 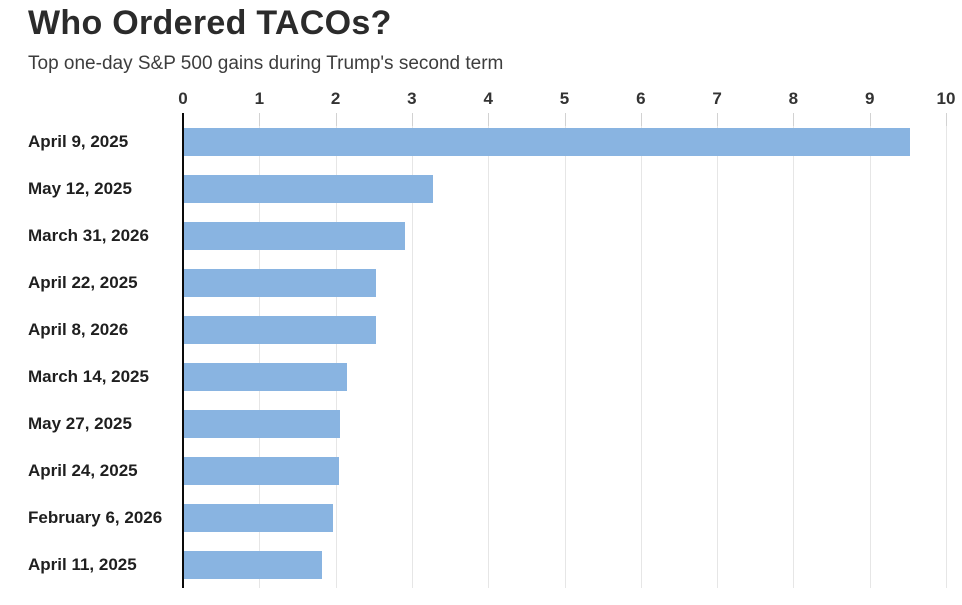 I want to click on category-label: April 8, 2026, so click(x=78, y=329).